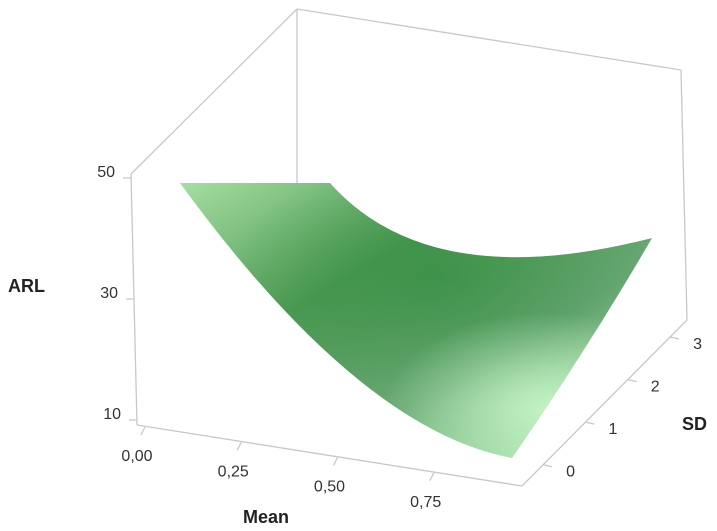  Describe the element at coordinates (329, 487) in the screenshot. I see `x-tick-label-0,50: 0,50` at that location.